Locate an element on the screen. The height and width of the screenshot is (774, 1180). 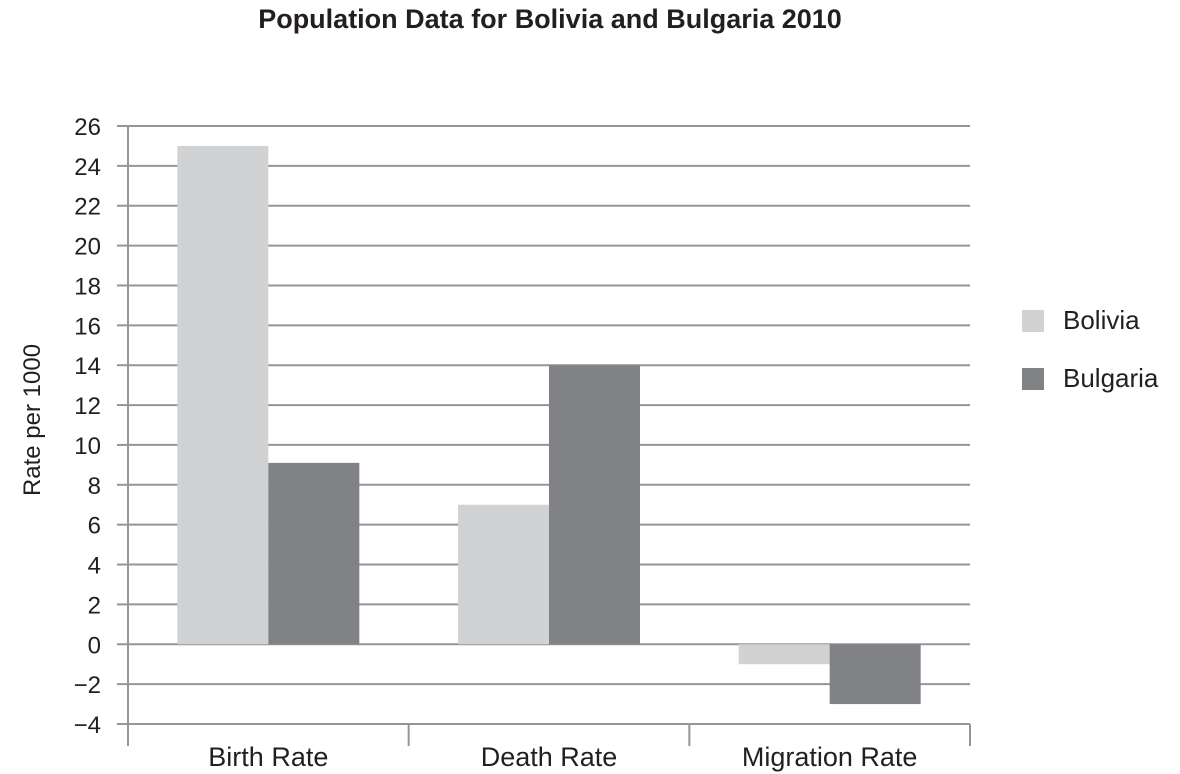
y-tick-label: 0 is located at coordinates (94, 645).